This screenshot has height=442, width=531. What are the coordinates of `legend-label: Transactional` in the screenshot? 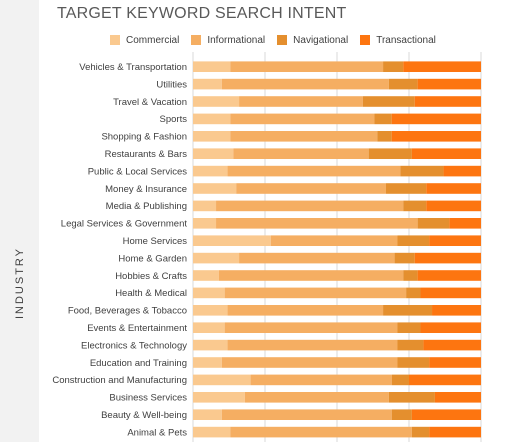 It's located at (406, 40).